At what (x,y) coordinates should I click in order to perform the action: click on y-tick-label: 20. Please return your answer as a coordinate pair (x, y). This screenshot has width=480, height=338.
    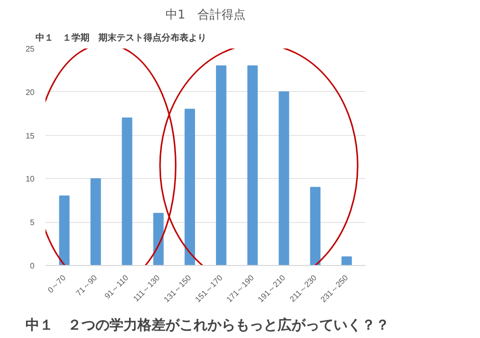
    Looking at the image, I should click on (31, 92).